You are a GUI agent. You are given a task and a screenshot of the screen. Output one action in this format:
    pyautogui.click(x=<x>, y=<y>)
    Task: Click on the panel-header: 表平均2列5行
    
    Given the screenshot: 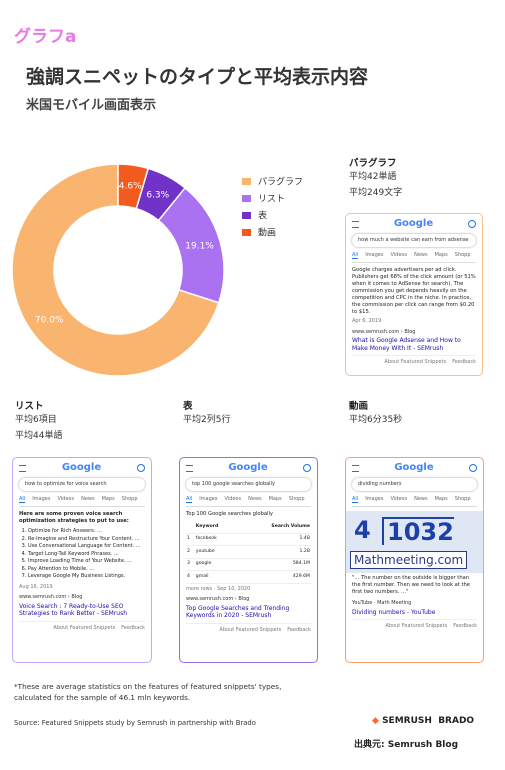 What is the action you would take?
    pyautogui.click(x=206, y=413)
    